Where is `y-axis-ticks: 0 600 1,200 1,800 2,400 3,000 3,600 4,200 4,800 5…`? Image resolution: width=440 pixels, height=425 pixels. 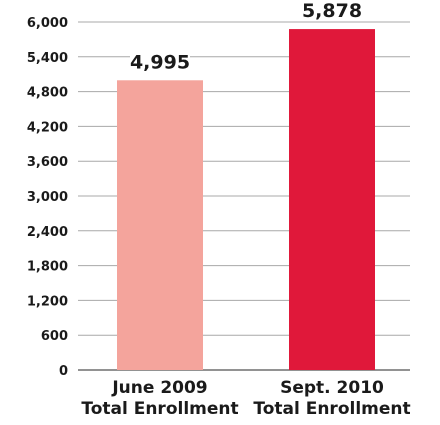 y-axis-ticks: 0 600 1,200 1,800 2,400 3,000 3,600 4,200 4,800 5… is located at coordinates (47, 197).